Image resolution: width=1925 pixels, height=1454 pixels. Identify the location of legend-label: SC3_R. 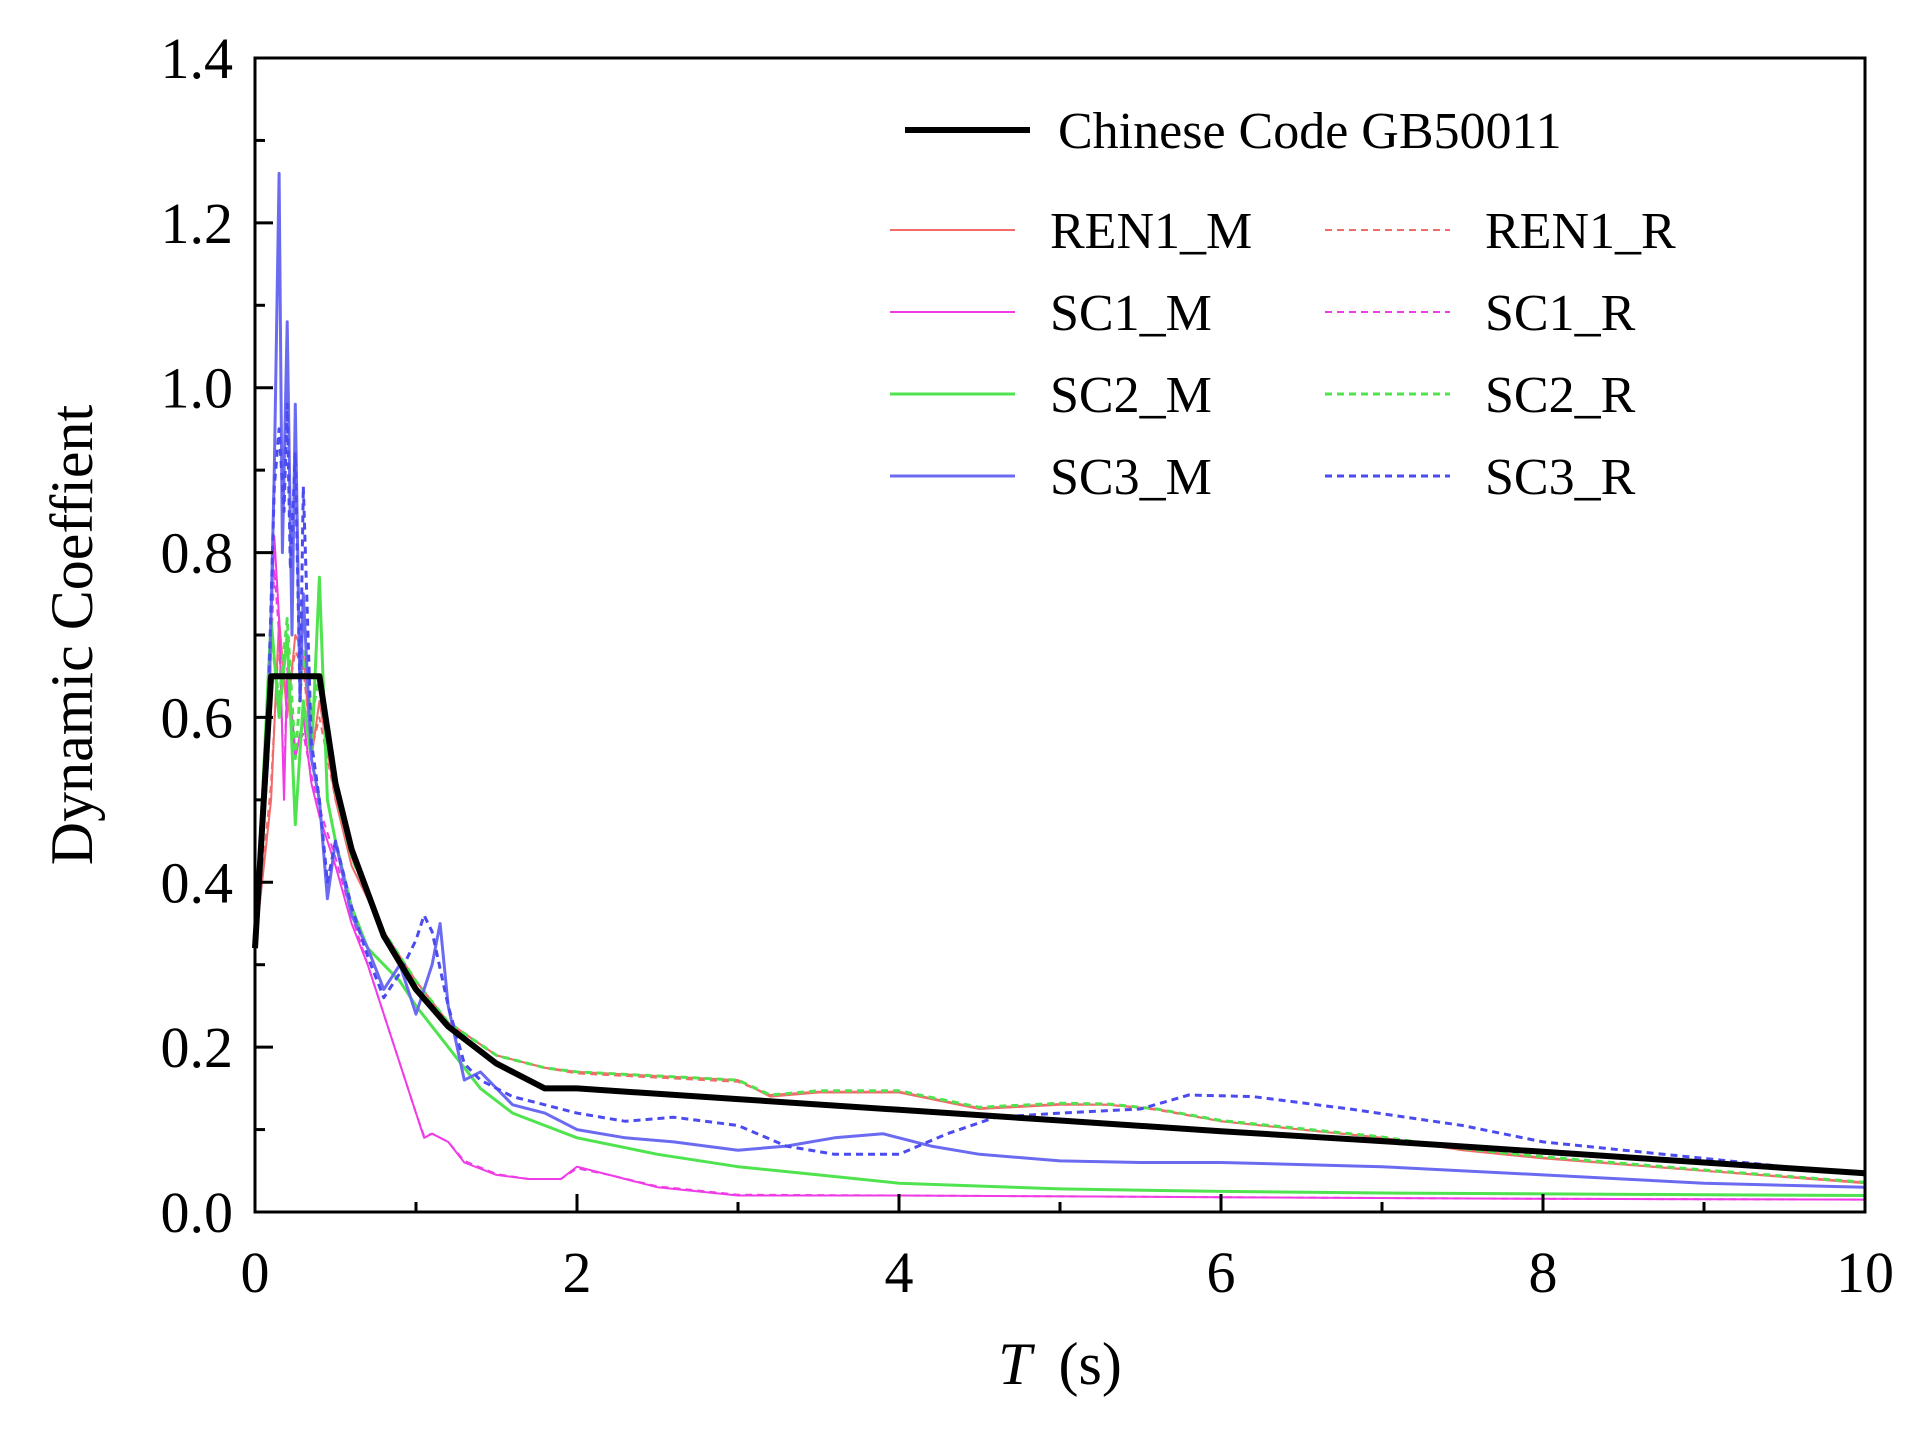
(1560, 477).